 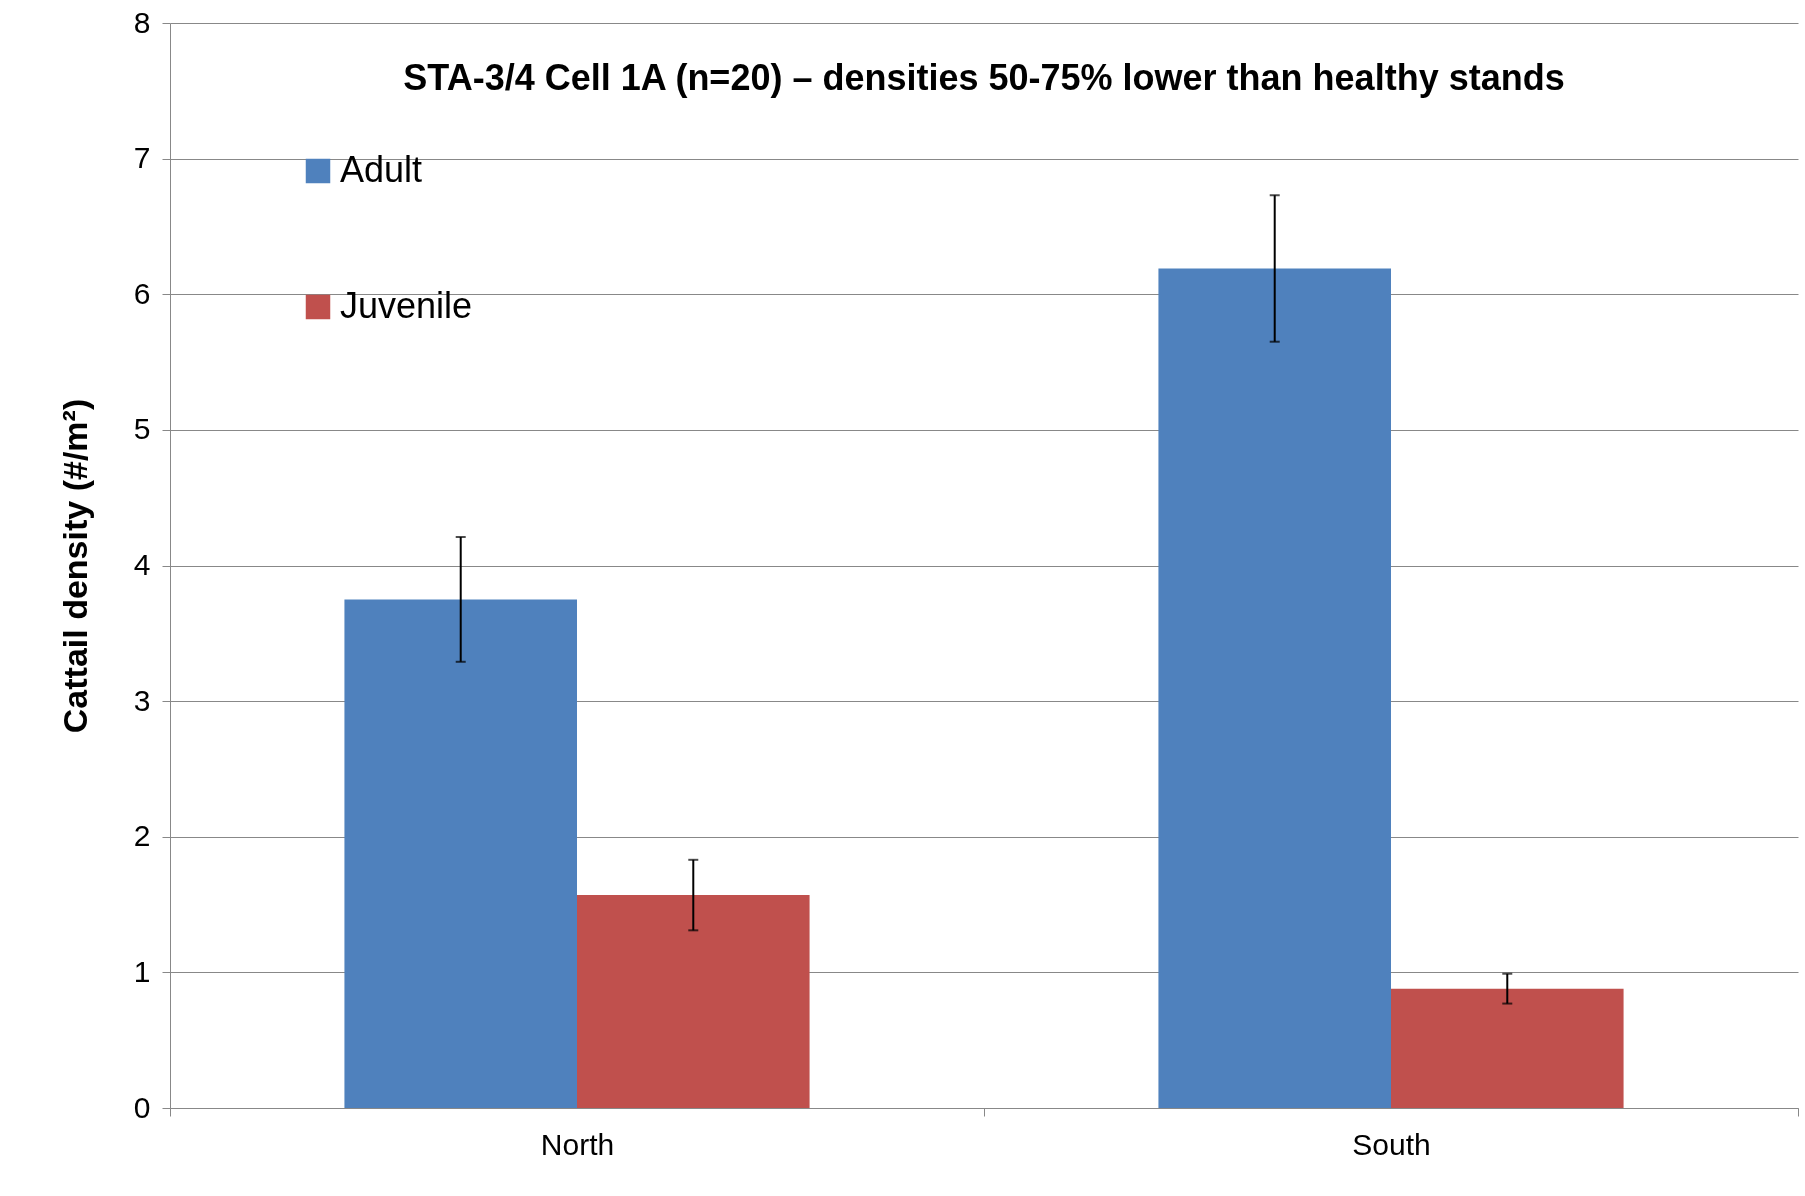 What do you see at coordinates (142, 22) in the screenshot?
I see `y-tick-label: 8` at bounding box center [142, 22].